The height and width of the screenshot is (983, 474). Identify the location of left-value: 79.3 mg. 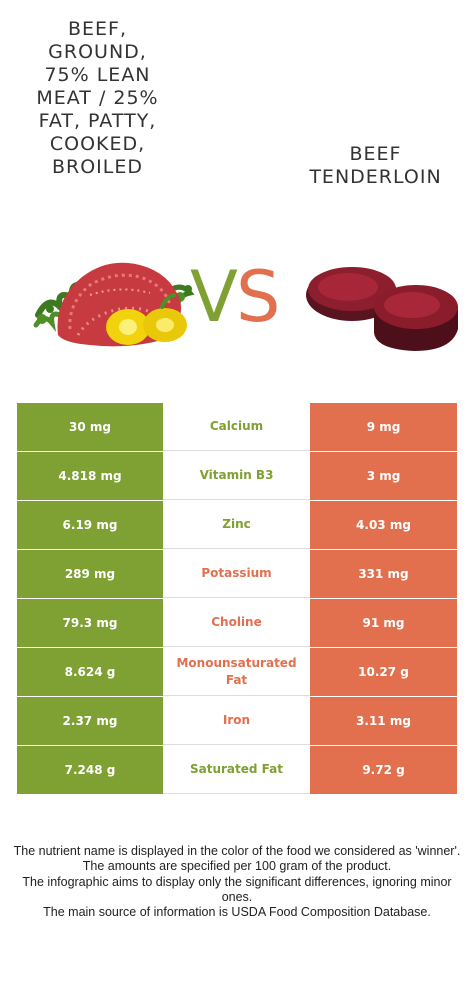
(90, 623).